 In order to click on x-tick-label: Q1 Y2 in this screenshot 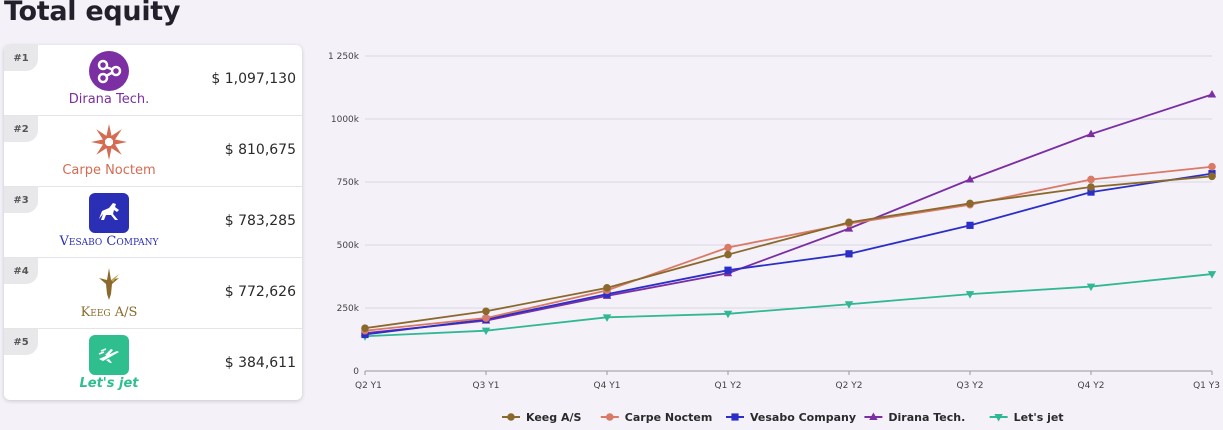, I will do `click(728, 386)`.